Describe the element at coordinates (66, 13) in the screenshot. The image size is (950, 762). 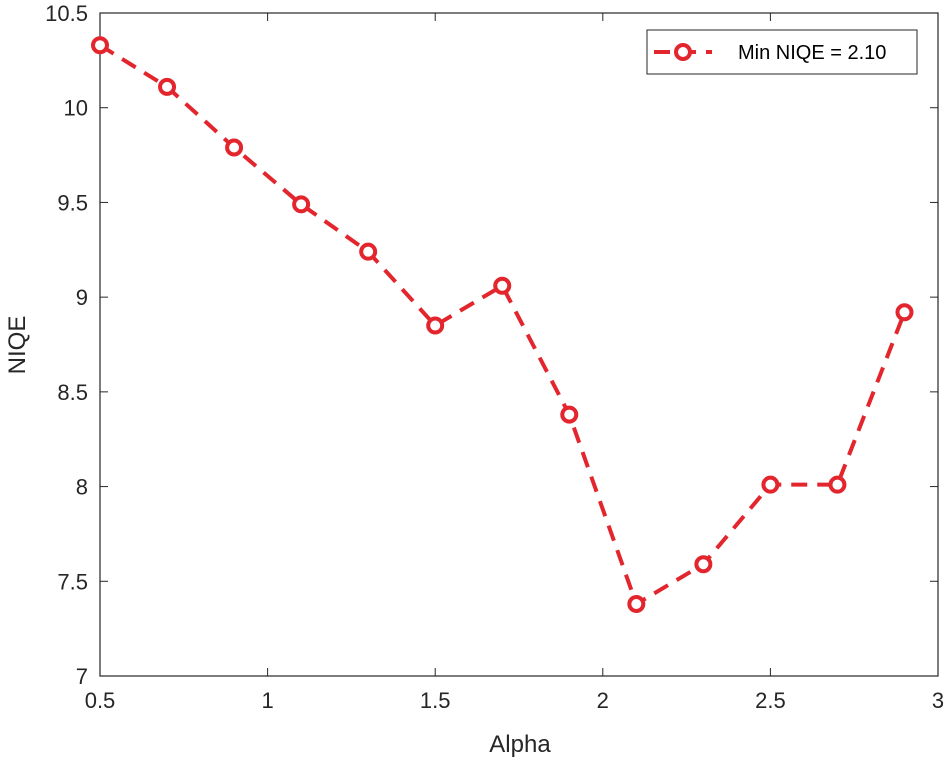
I see `y-tick-label: 10.5` at that location.